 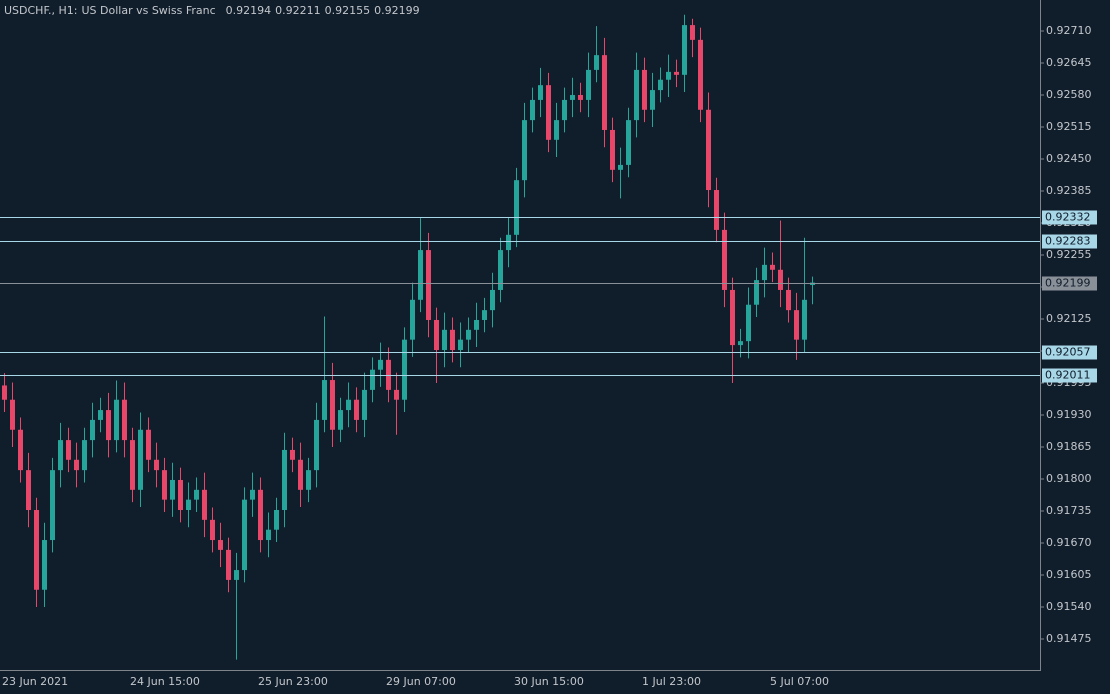 What do you see at coordinates (1069, 478) in the screenshot?
I see `y-tick-label: 0.91800` at bounding box center [1069, 478].